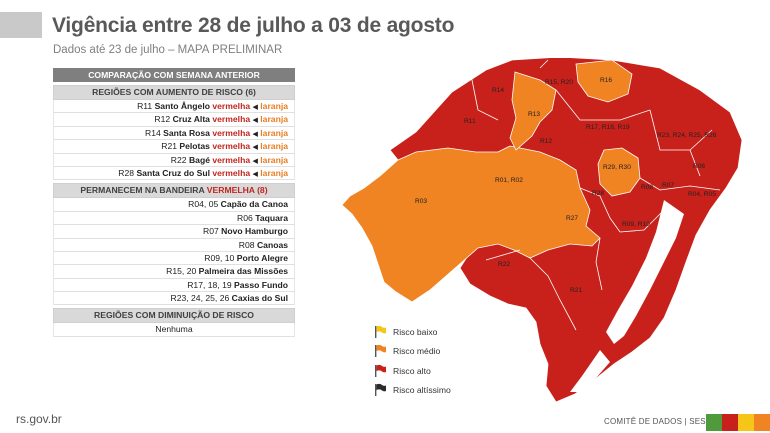 This screenshot has height=433, width=770. Describe the element at coordinates (39, 419) in the screenshot. I see `site-logo: rs.gov.br` at that location.